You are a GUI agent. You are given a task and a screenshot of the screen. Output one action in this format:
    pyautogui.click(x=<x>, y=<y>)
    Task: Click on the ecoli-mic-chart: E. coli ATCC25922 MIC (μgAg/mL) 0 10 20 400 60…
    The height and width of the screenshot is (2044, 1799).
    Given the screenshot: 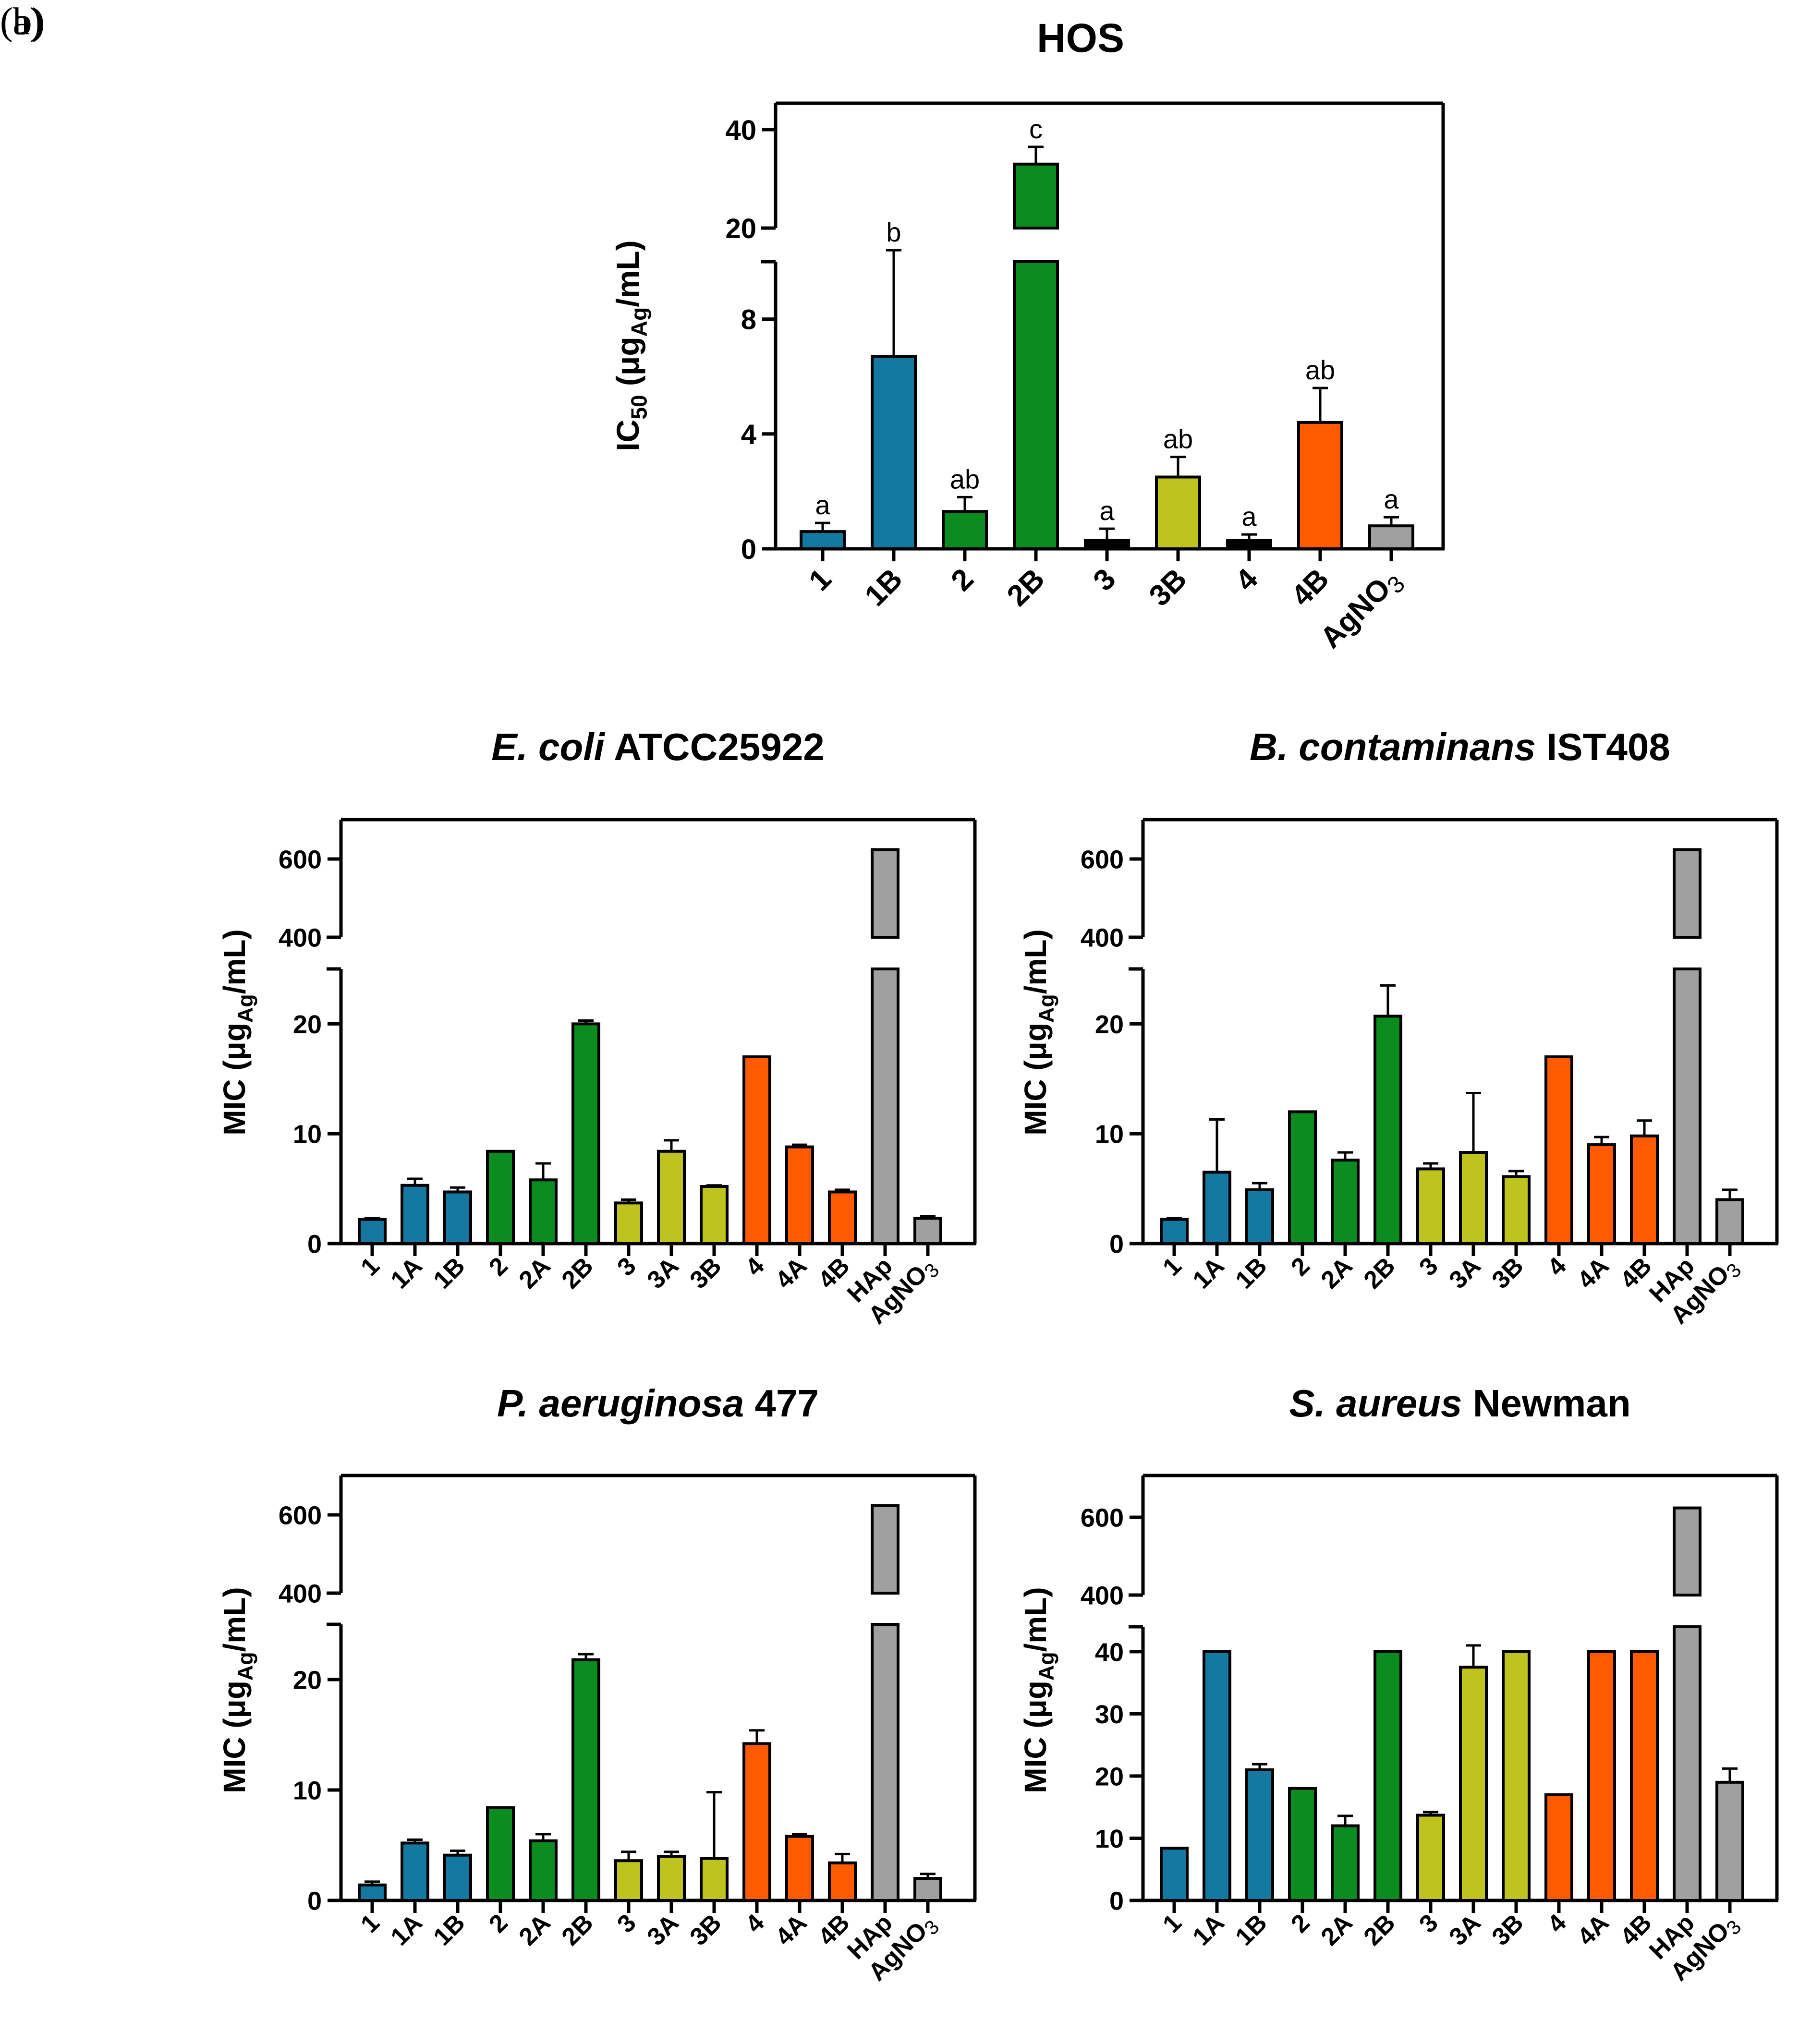 What is the action you would take?
    pyautogui.click(x=597, y=1028)
    